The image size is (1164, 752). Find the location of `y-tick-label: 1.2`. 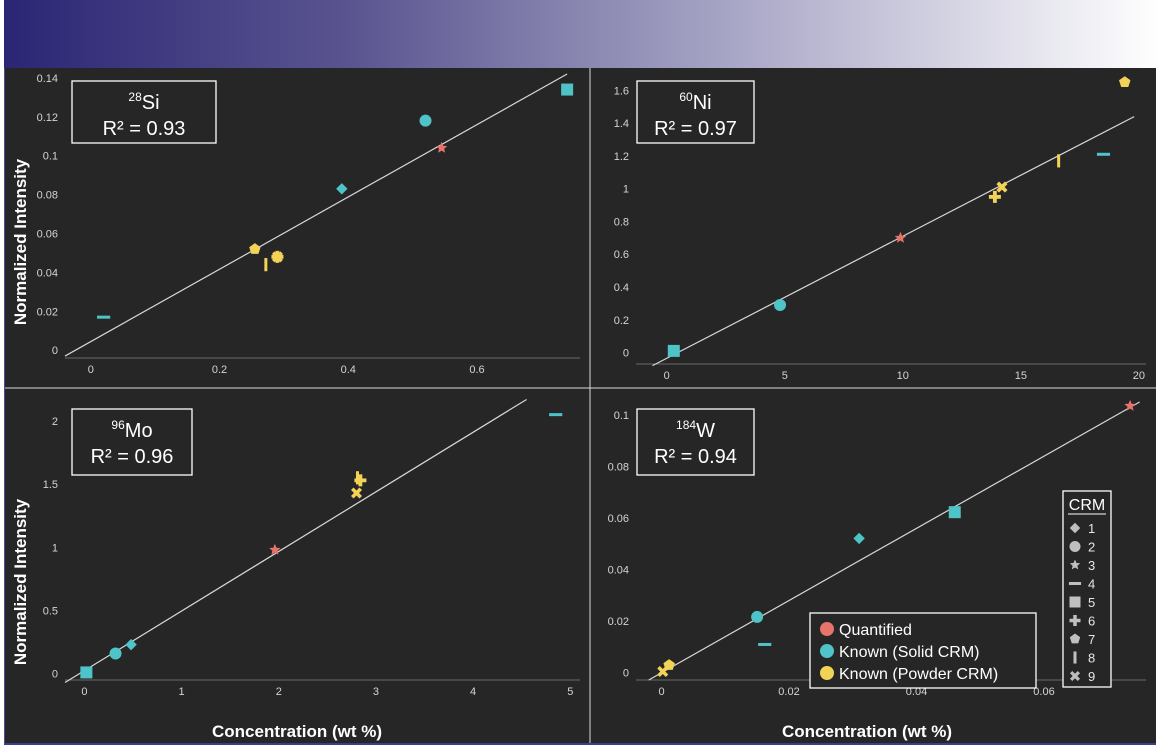

y-tick-label: 1.2 is located at coordinates (621, 157).